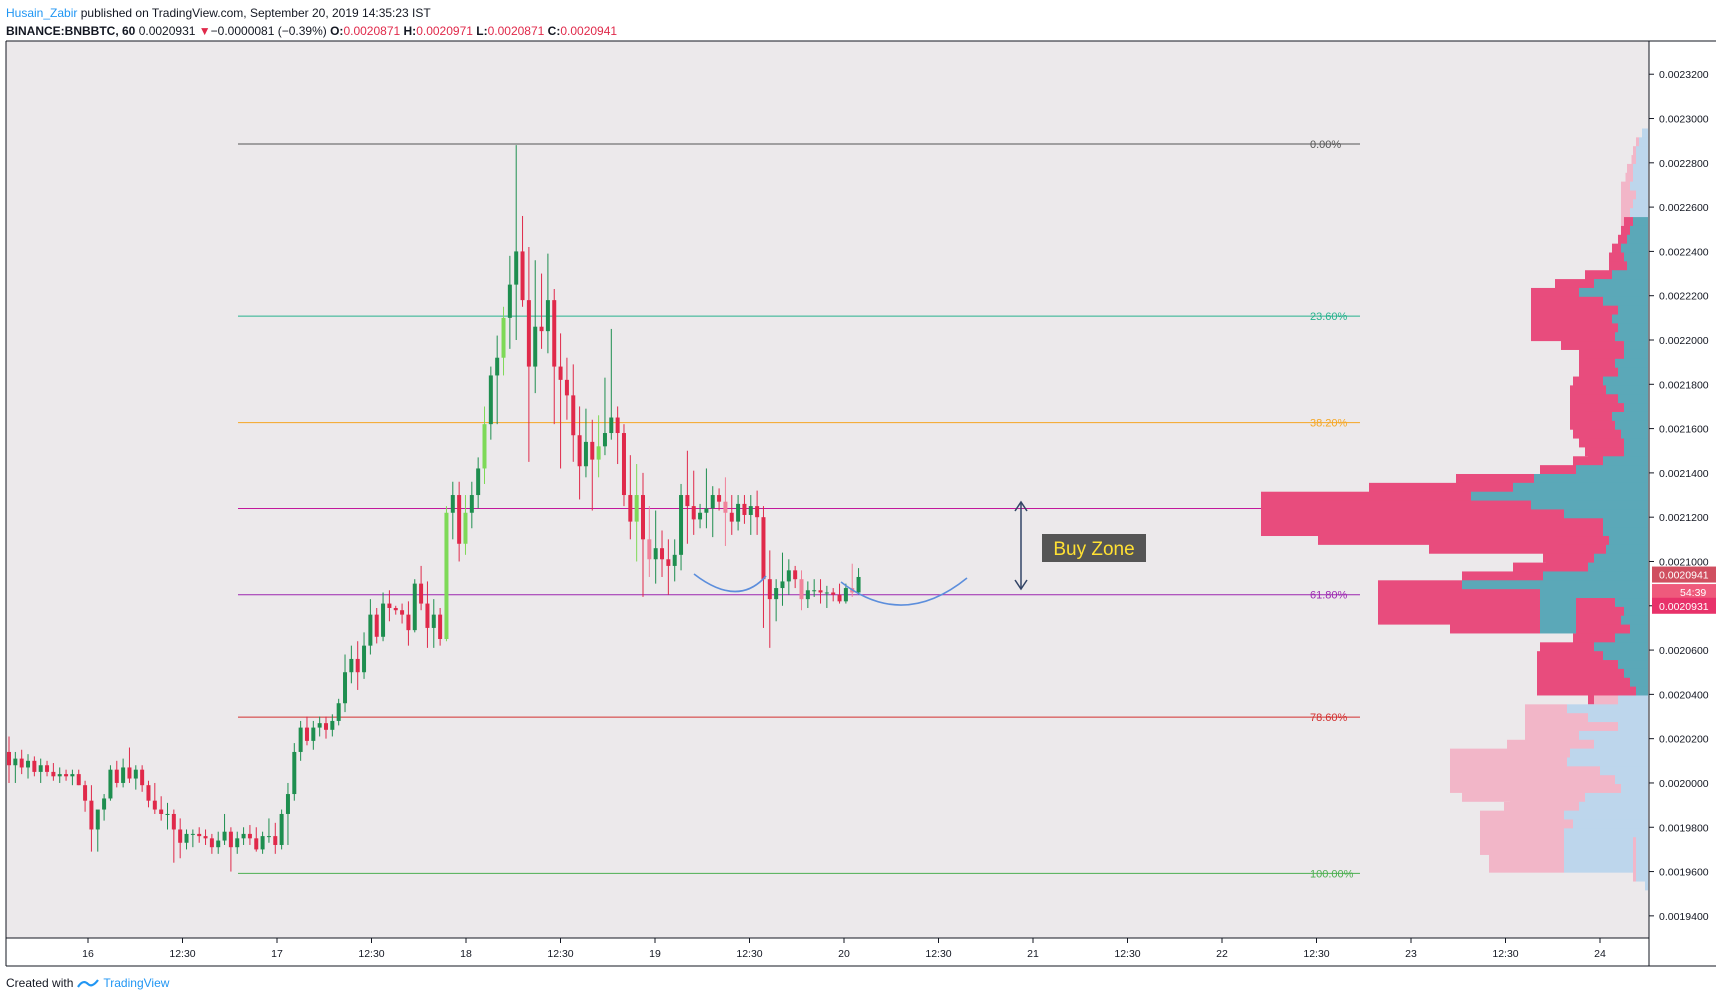 This screenshot has height=1002, width=1722. Describe the element at coordinates (1332, 874) in the screenshot. I see `fib-label: 100.00%` at that location.